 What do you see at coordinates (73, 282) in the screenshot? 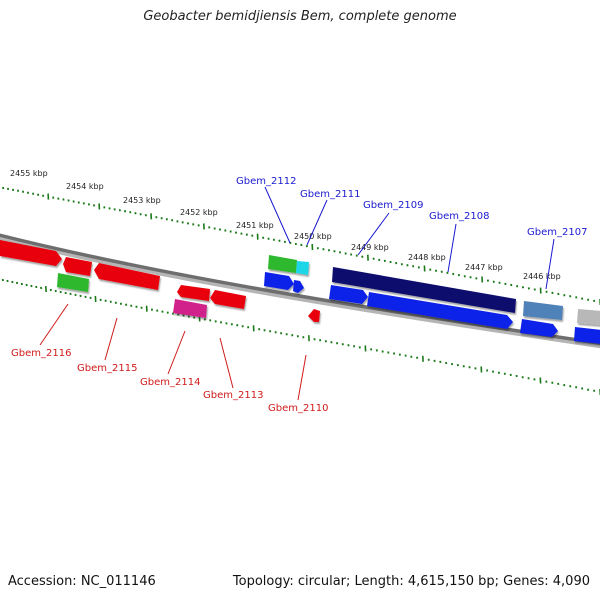
I see `gene-gbem-2116-box` at bounding box center [73, 282].